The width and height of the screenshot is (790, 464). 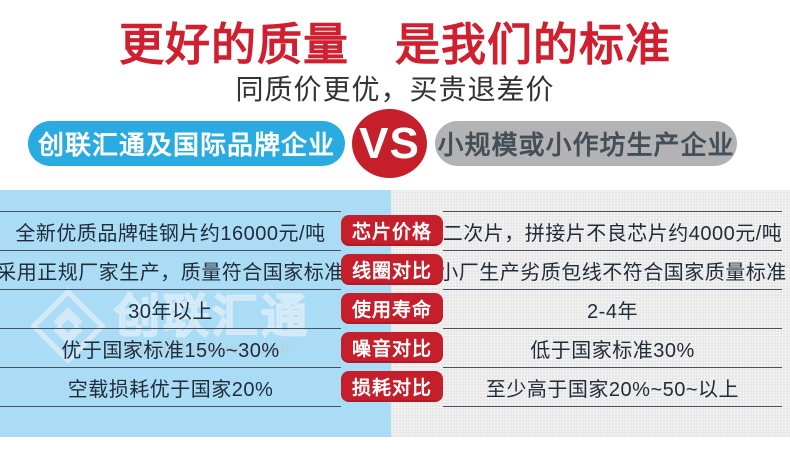 What do you see at coordinates (186, 143) in the screenshot?
I see `brand-pill: 创联汇通及国际品牌企业` at bounding box center [186, 143].